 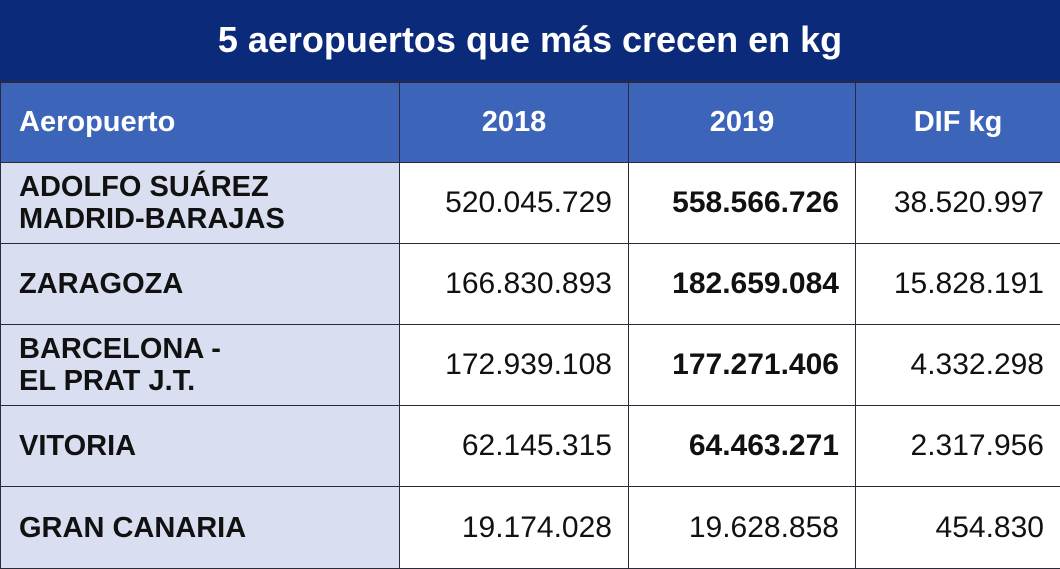 I want to click on table-row: VITORIA 62.145.315 64.463.271 2.317.956, so click(x=530, y=446).